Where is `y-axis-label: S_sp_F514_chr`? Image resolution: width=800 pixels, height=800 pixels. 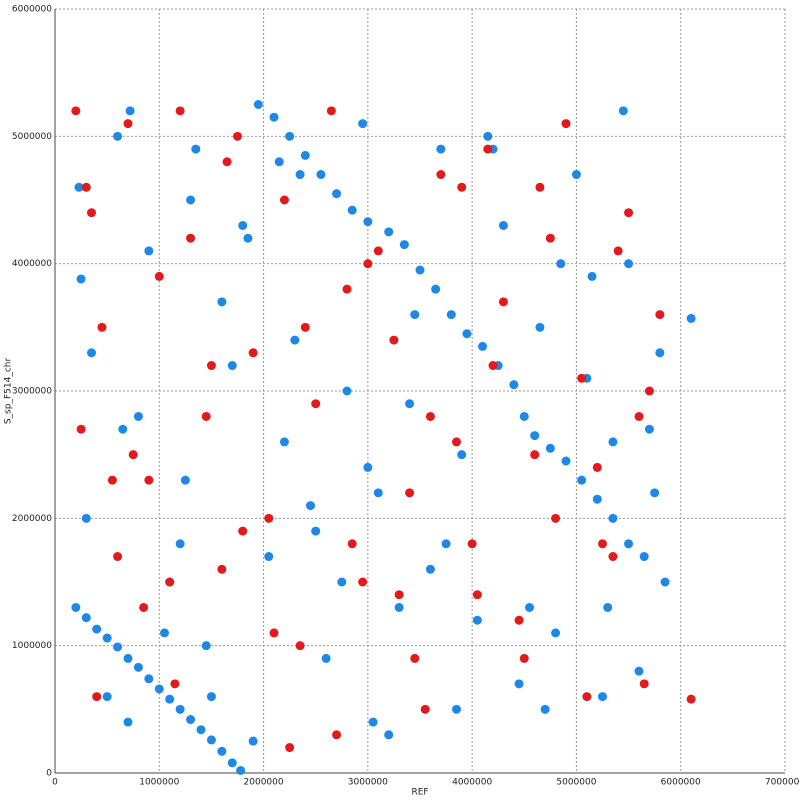
y-axis-label: S_sp_F514_chr is located at coordinates (9, 391).